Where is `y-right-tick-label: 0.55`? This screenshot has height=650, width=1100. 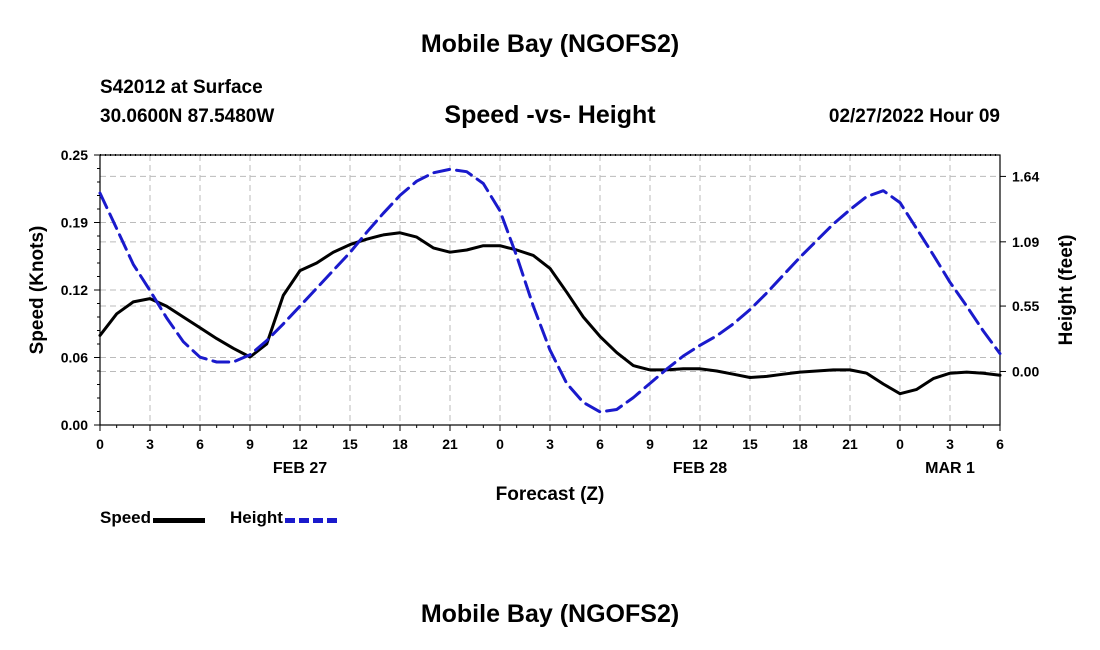
y-right-tick-label: 0.55 is located at coordinates (1025, 306).